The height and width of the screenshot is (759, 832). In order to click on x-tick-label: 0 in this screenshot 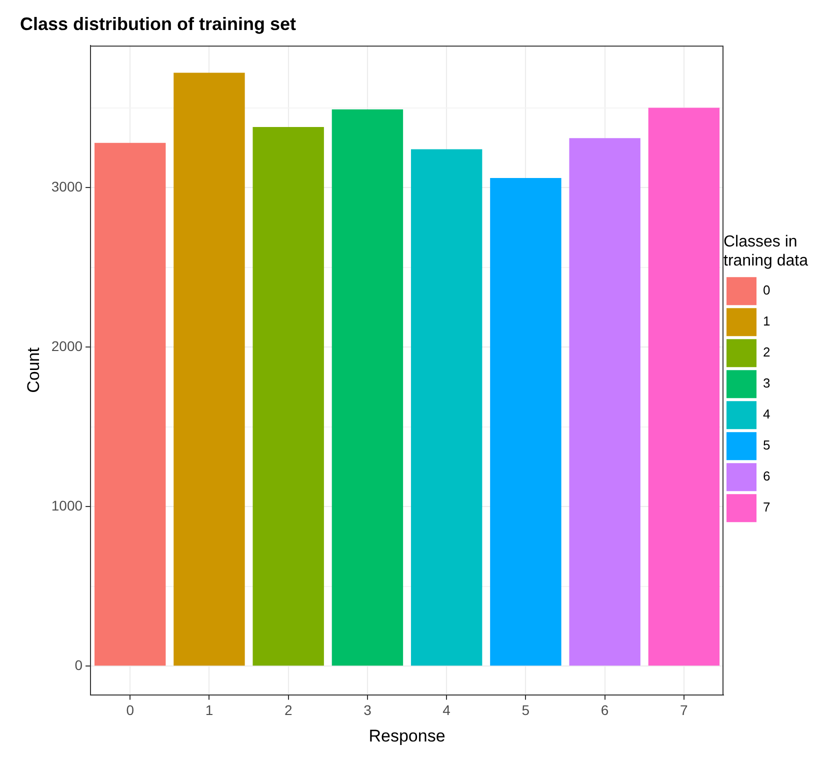, I will do `click(130, 710)`.